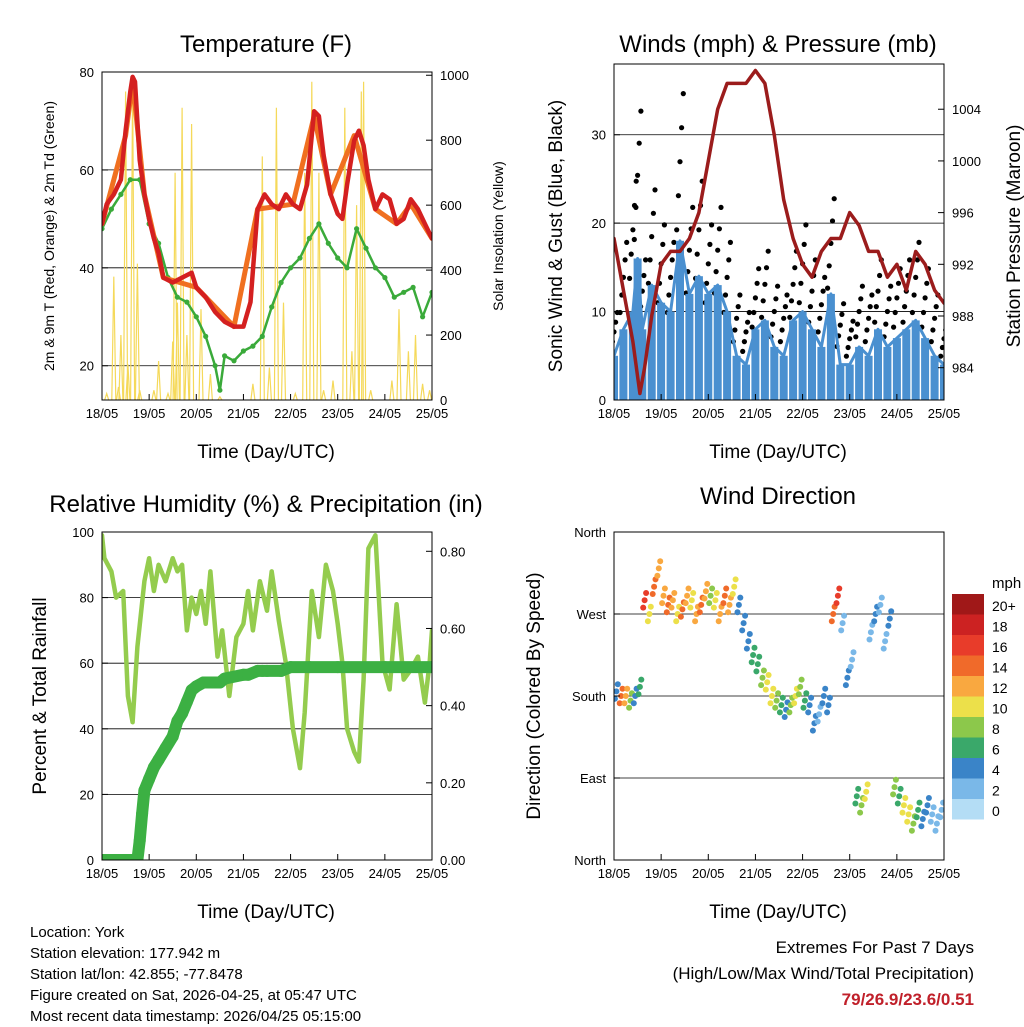 The image size is (1024, 1027). What do you see at coordinates (778, 496) in the screenshot?
I see `direction-title: Wind Direction` at bounding box center [778, 496].